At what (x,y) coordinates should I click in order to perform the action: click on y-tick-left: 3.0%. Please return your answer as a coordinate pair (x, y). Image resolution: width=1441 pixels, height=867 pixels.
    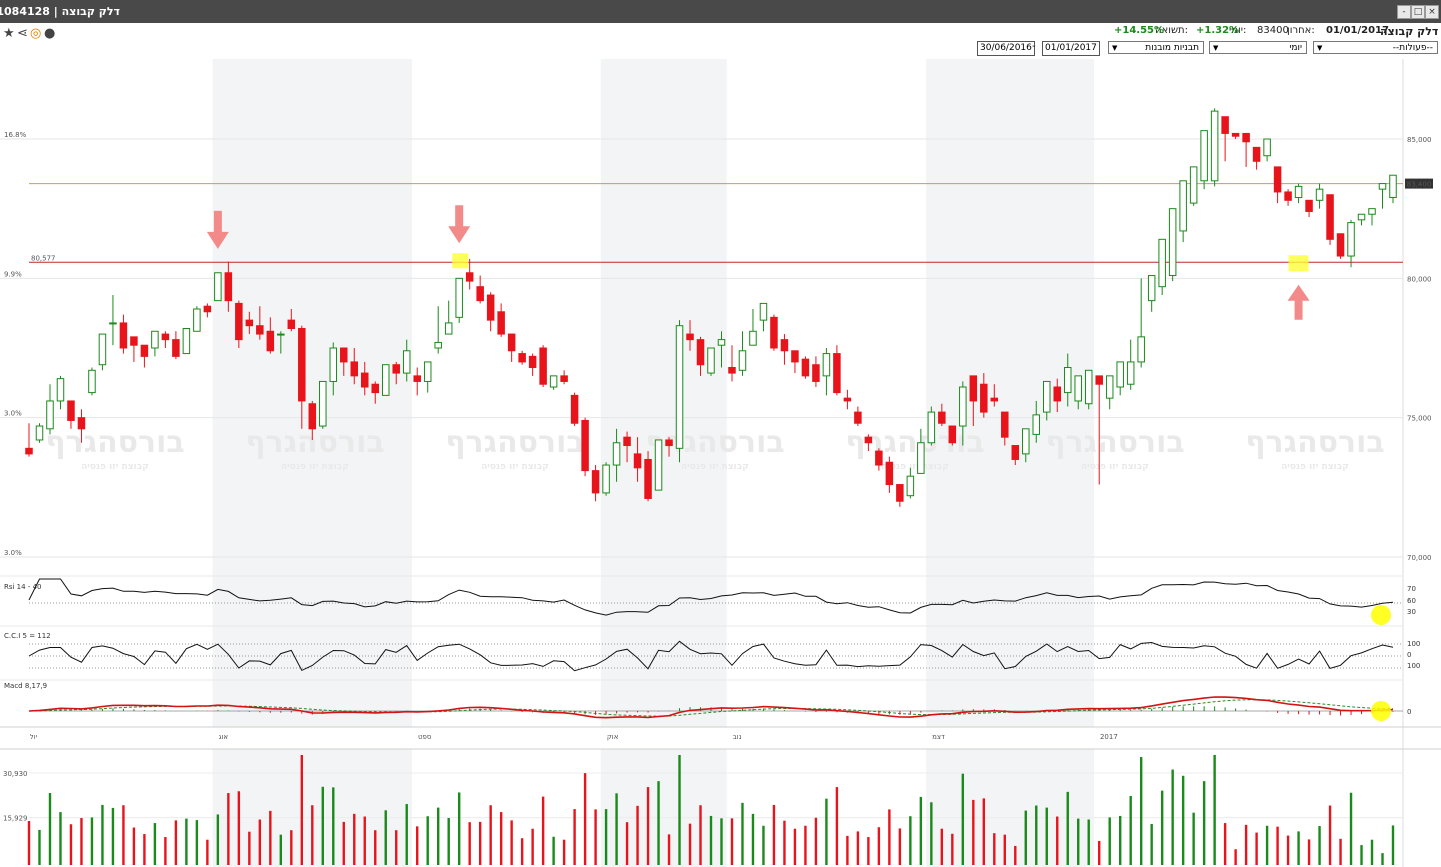
    Looking at the image, I should click on (13, 414).